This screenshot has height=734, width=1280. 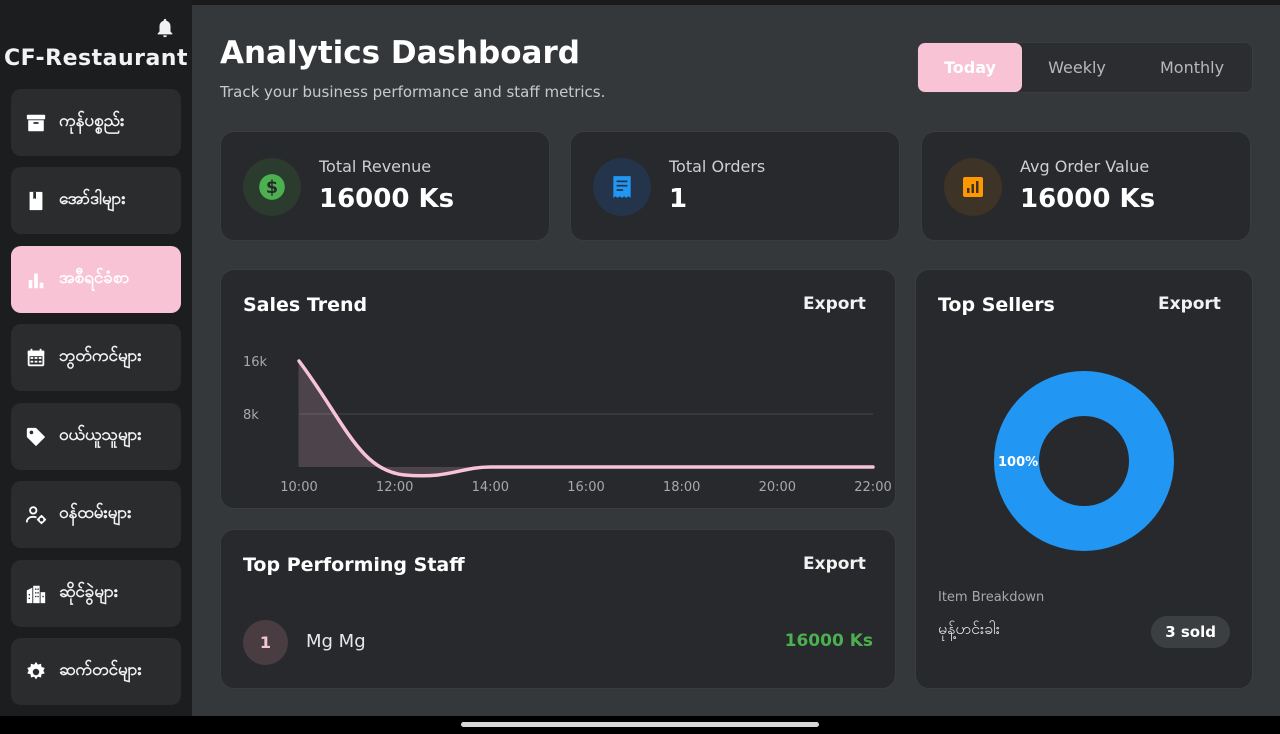 I want to click on staff-rank-badge: 1, so click(x=265, y=642).